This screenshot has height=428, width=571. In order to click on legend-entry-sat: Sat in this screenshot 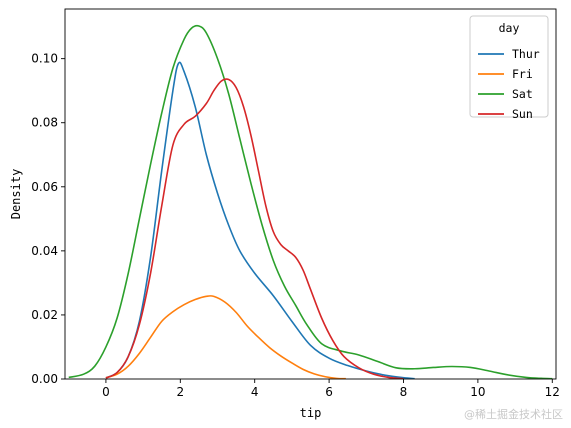, I will do `click(522, 94)`.